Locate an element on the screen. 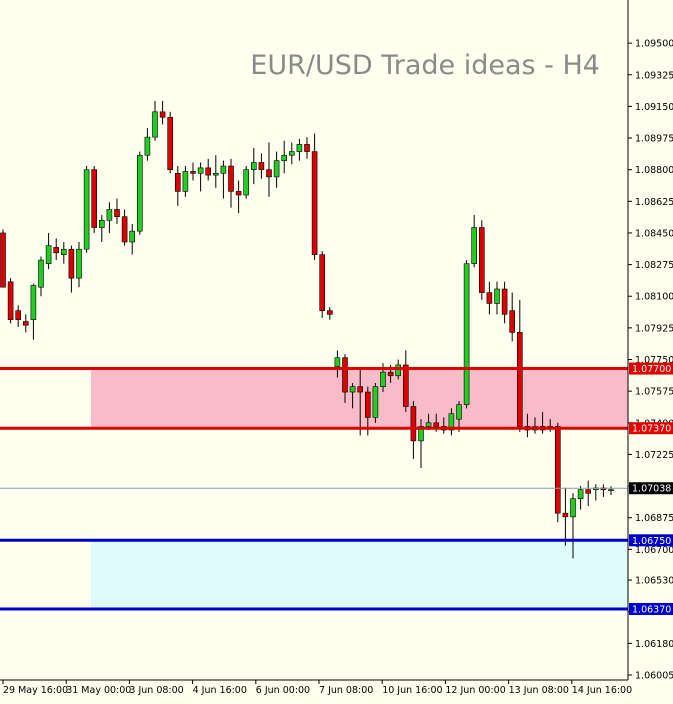 This screenshot has width=673, height=704. price-tag-label: 1.06370 is located at coordinates (651, 610).